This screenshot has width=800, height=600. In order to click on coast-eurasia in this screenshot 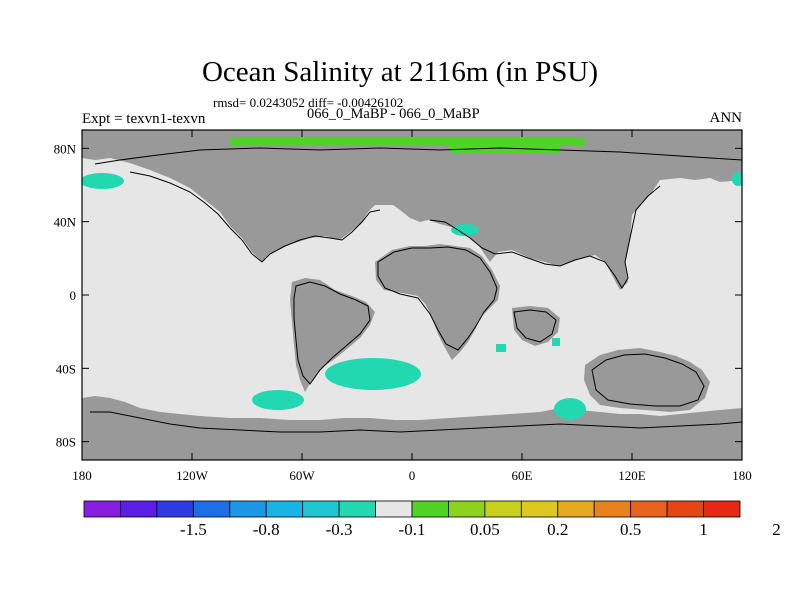, I will do `click(545, 237)`.